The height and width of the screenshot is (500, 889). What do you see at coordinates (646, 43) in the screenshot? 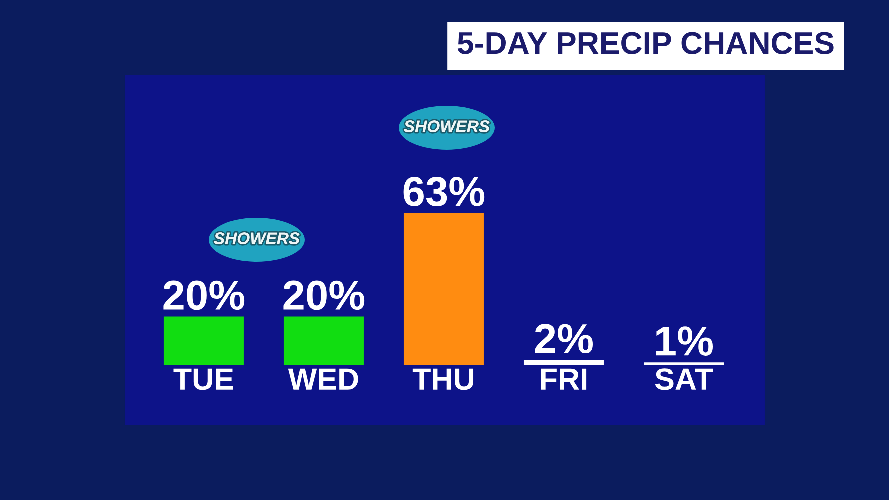
I see `chart-title: 5-DAY PRECIP CHANCES` at bounding box center [646, 43].